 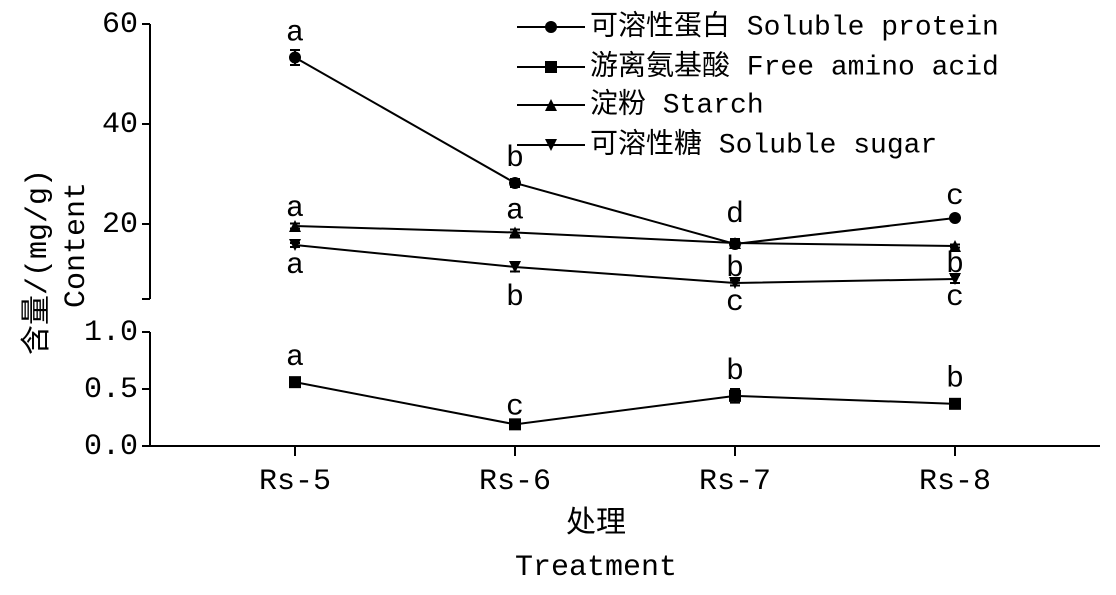 I want to click on y-tick-label: 20, so click(x=120, y=225).